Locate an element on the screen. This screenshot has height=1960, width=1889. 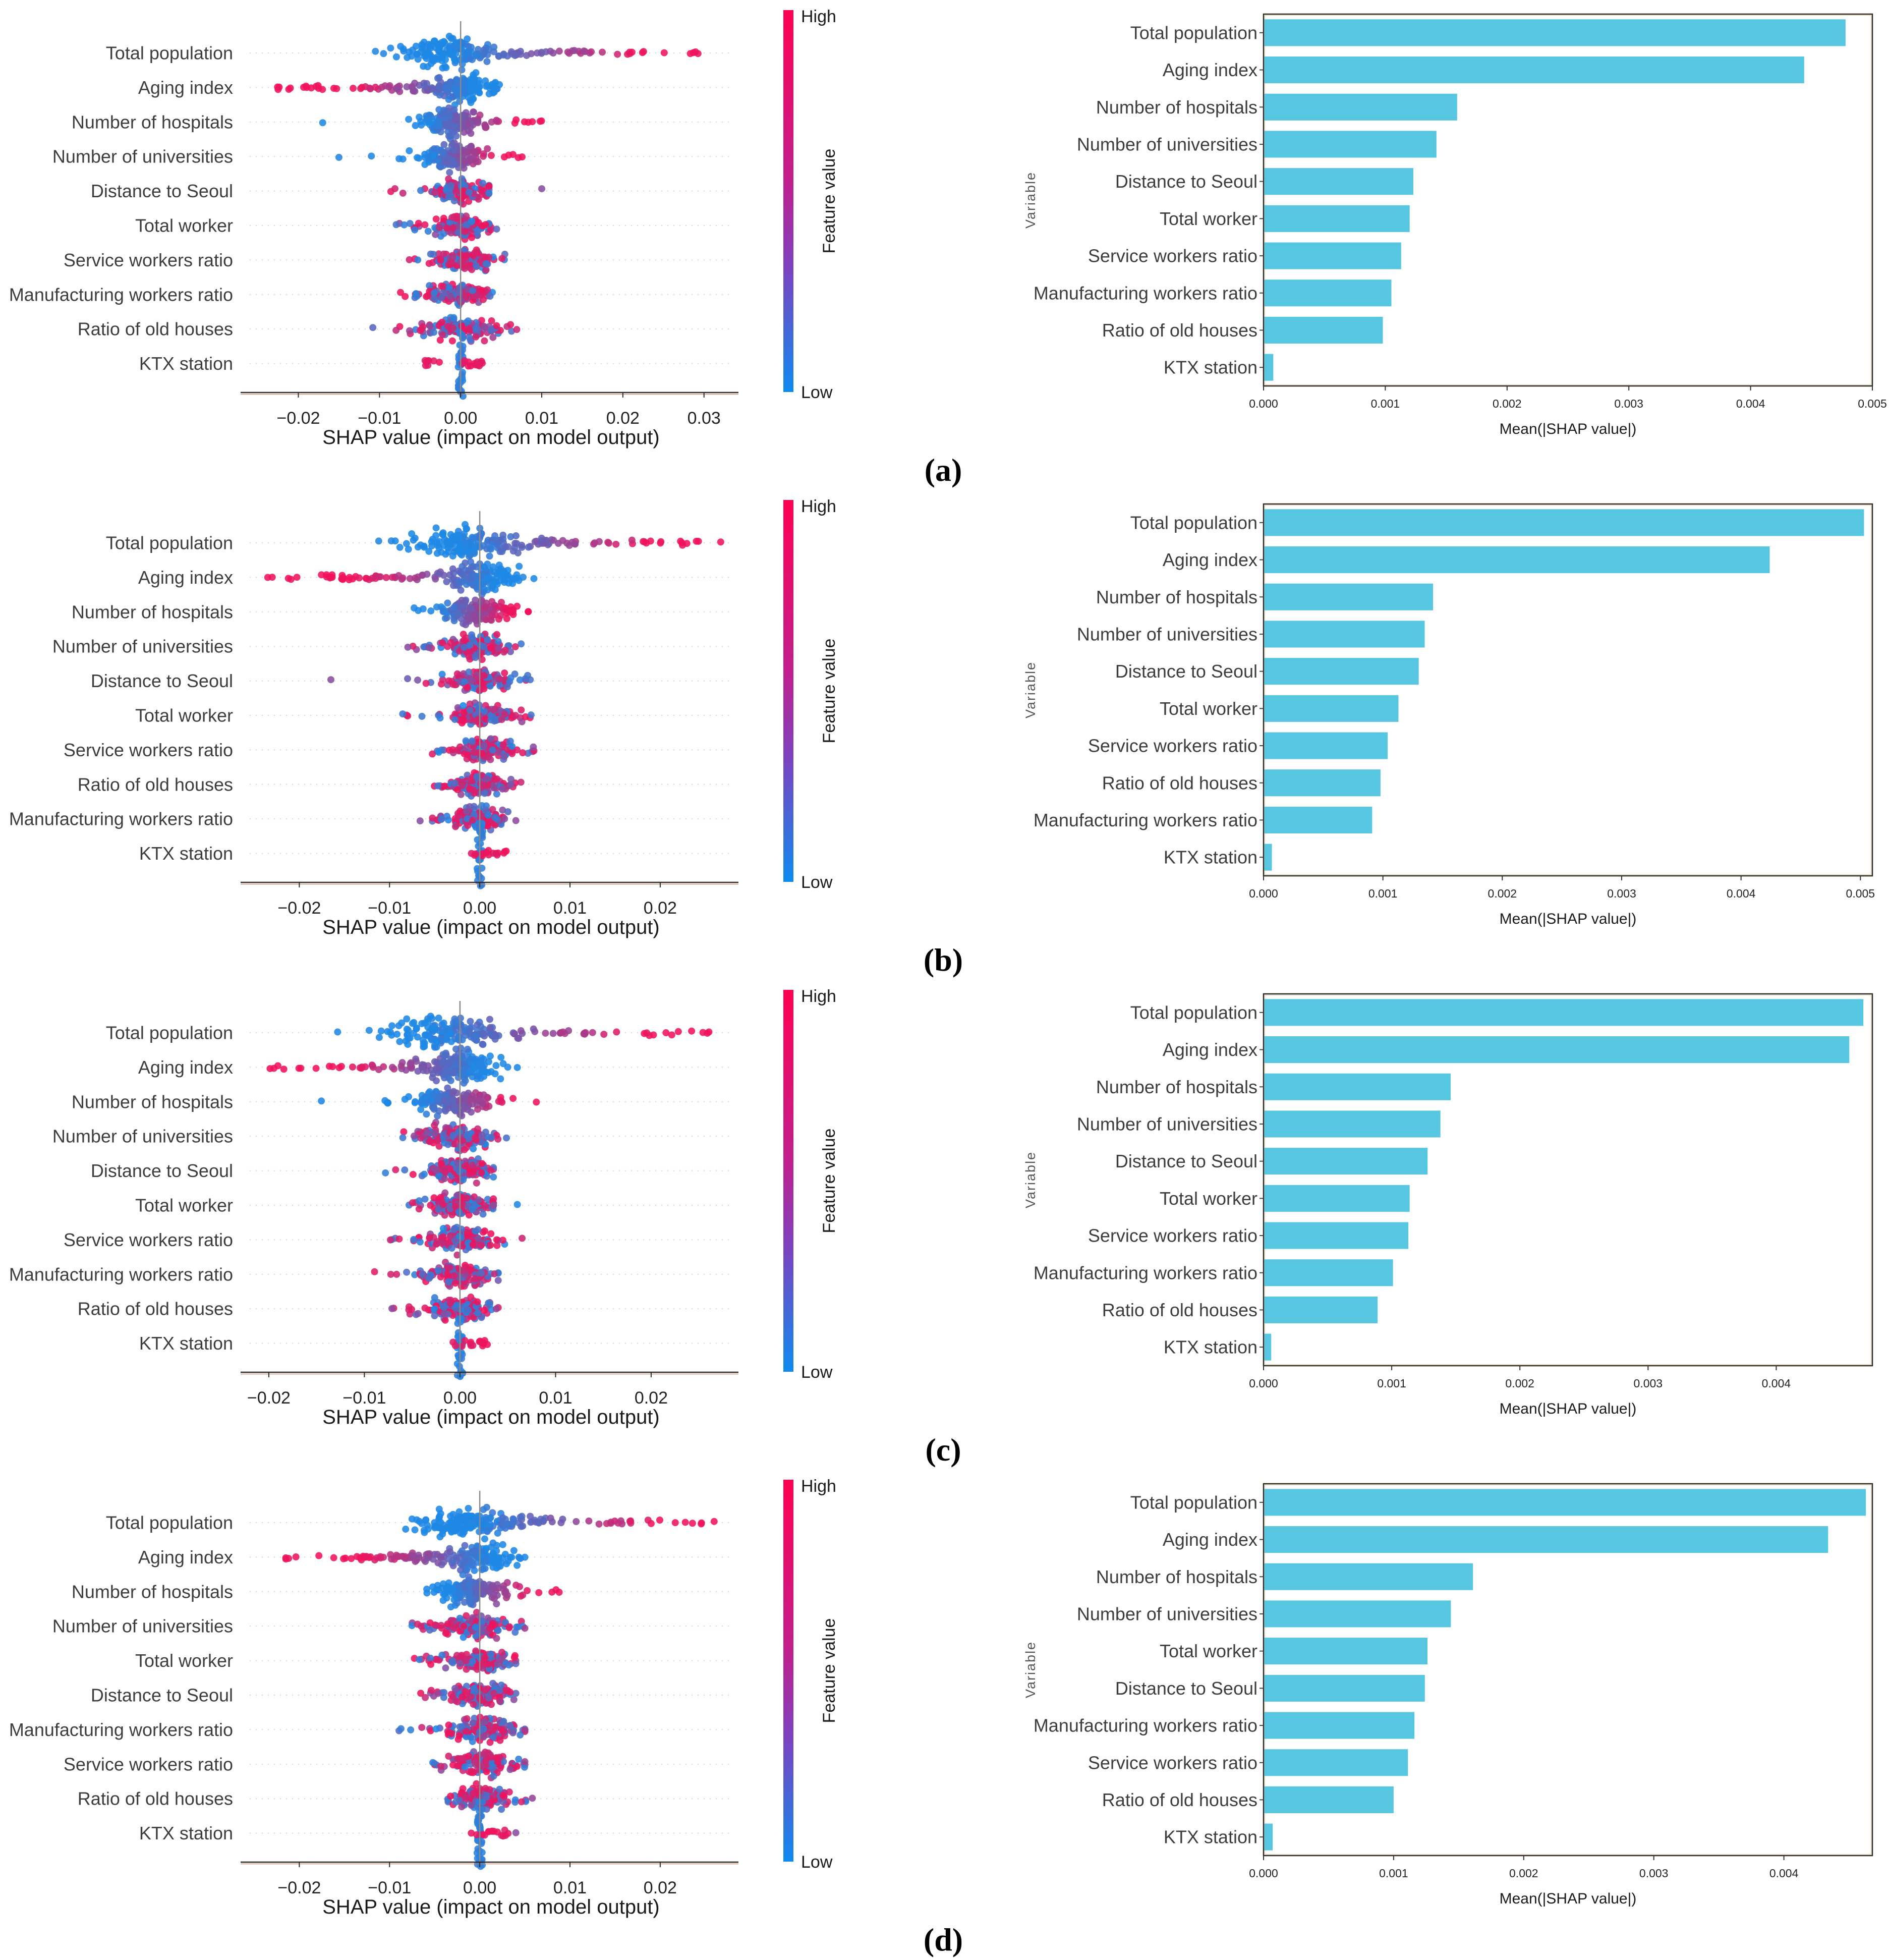
x-tick-label: 0.002 is located at coordinates (1507, 403).